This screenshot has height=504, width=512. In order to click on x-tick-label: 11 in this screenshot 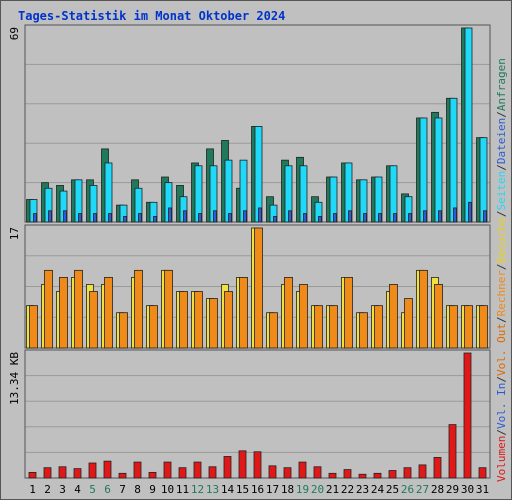, I will do `click(182, 489)`.